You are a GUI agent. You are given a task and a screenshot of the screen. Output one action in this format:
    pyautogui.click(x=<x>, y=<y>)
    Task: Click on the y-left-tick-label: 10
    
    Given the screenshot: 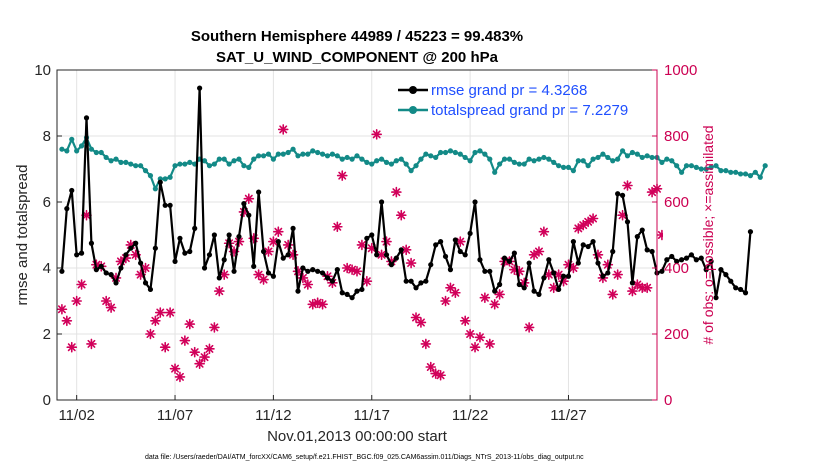 What is the action you would take?
    pyautogui.click(x=42, y=70)
    